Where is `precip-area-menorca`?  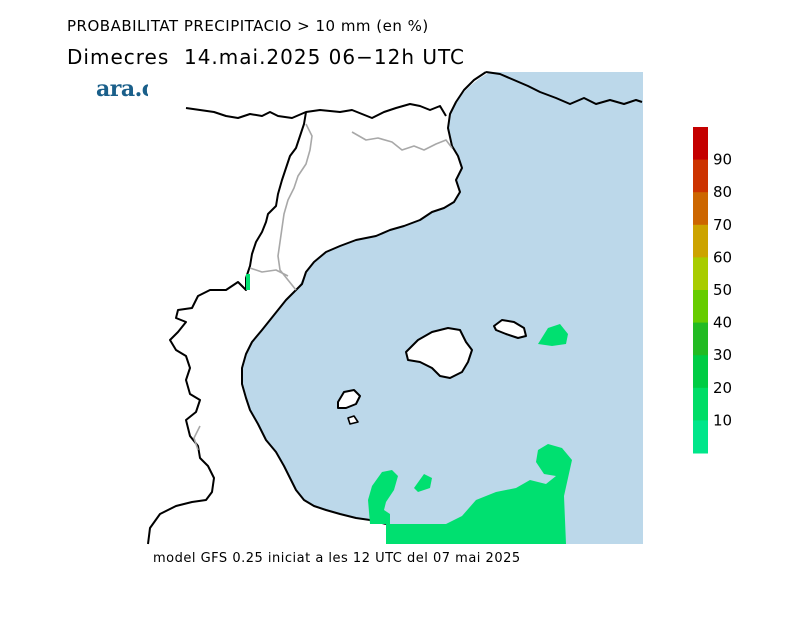
precip-area-menorca is located at coordinates (553, 335).